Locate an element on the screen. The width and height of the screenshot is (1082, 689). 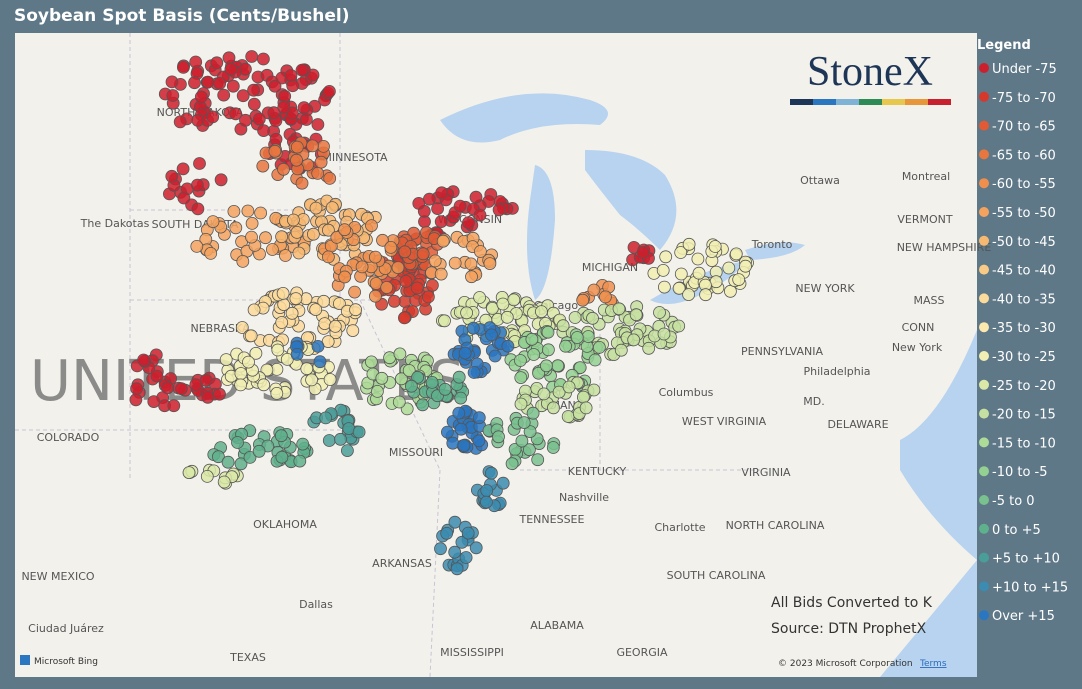
terms-link: Terms is located at coordinates (933, 664).